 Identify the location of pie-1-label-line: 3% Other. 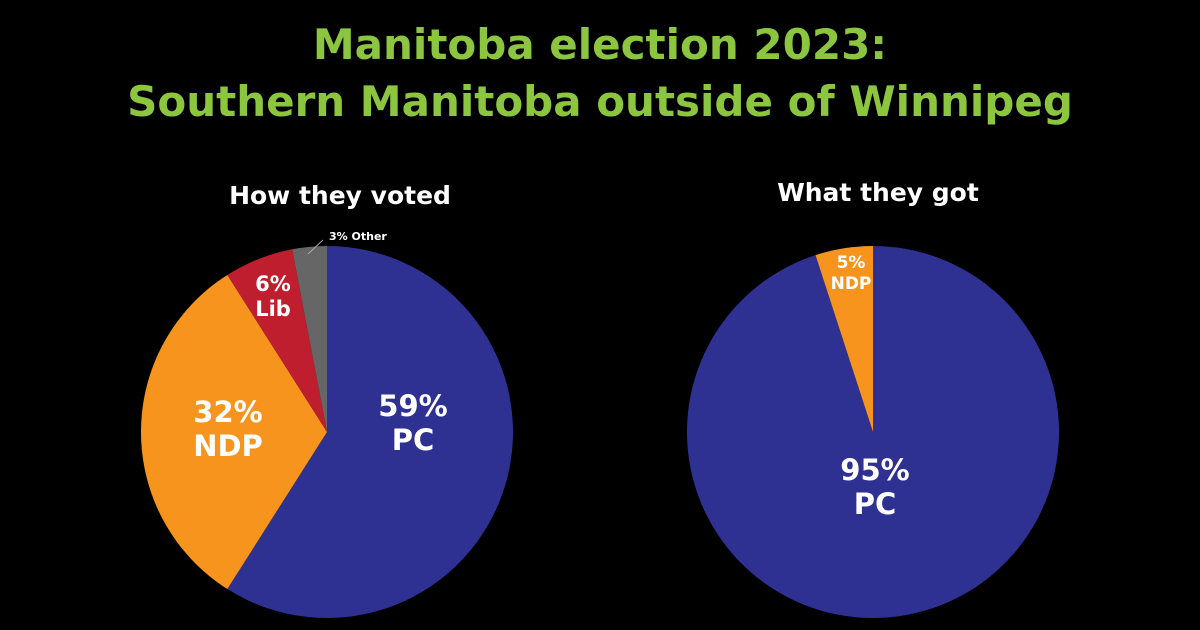
(358, 236).